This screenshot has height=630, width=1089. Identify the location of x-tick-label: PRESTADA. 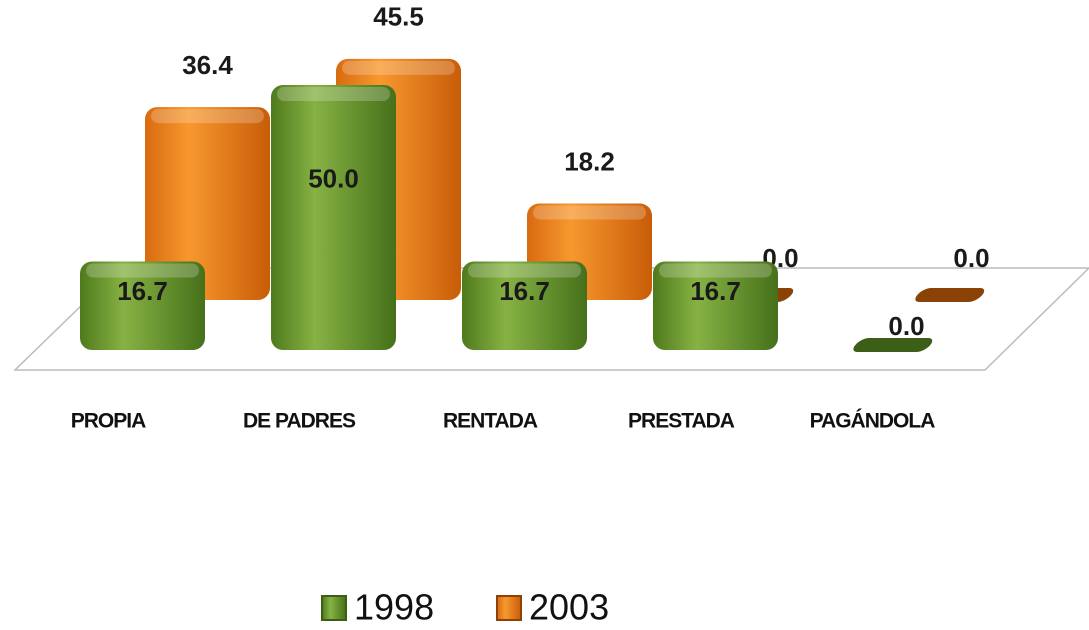
(681, 421).